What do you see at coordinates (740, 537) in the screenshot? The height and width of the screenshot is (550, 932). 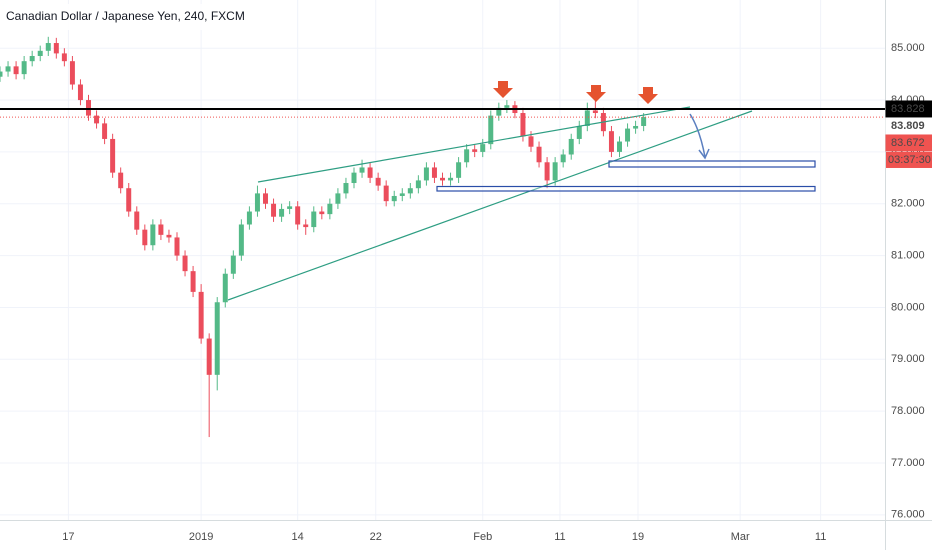 I see `x-tick-label: Mar` at bounding box center [740, 537].